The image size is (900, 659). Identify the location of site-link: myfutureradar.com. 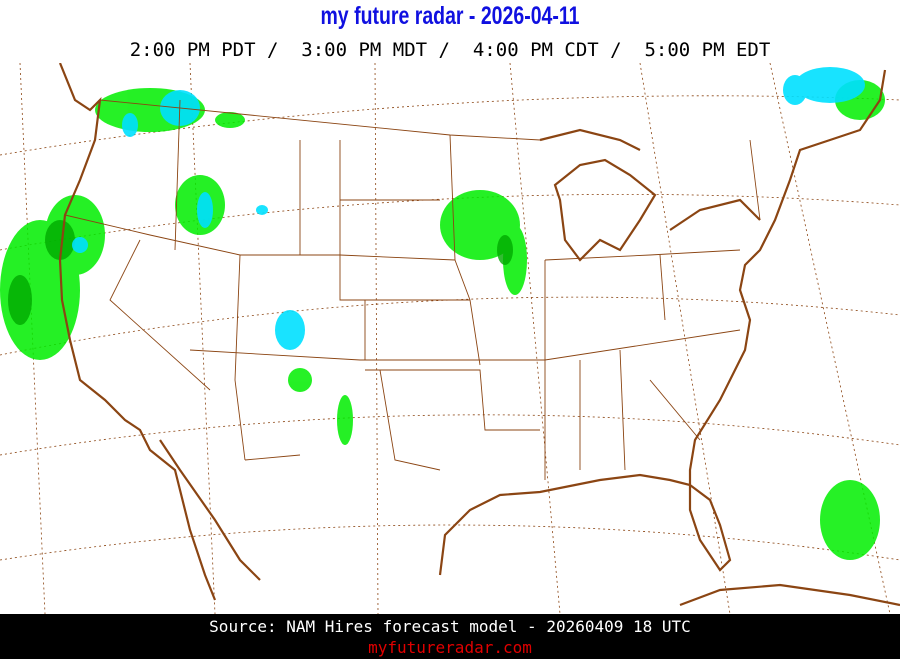
(450, 647).